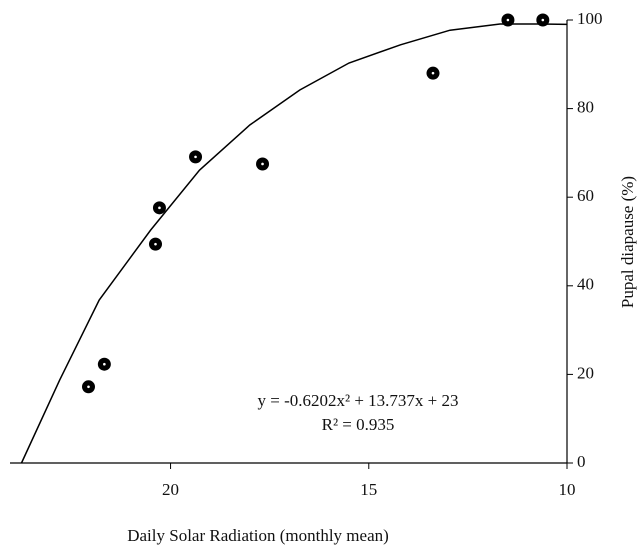  I want to click on x-tick-label: 10, so click(567, 489).